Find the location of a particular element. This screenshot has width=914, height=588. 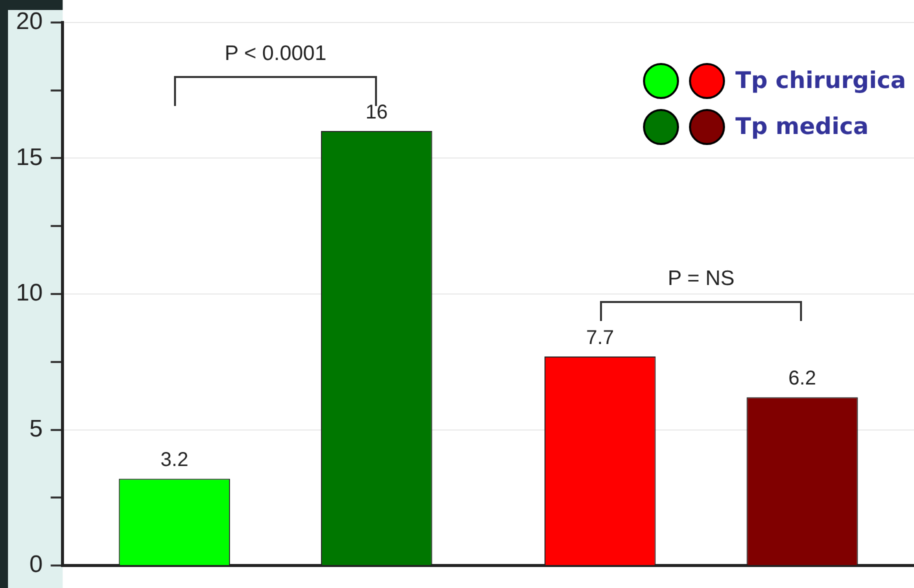

annotation: P = NS is located at coordinates (701, 279).